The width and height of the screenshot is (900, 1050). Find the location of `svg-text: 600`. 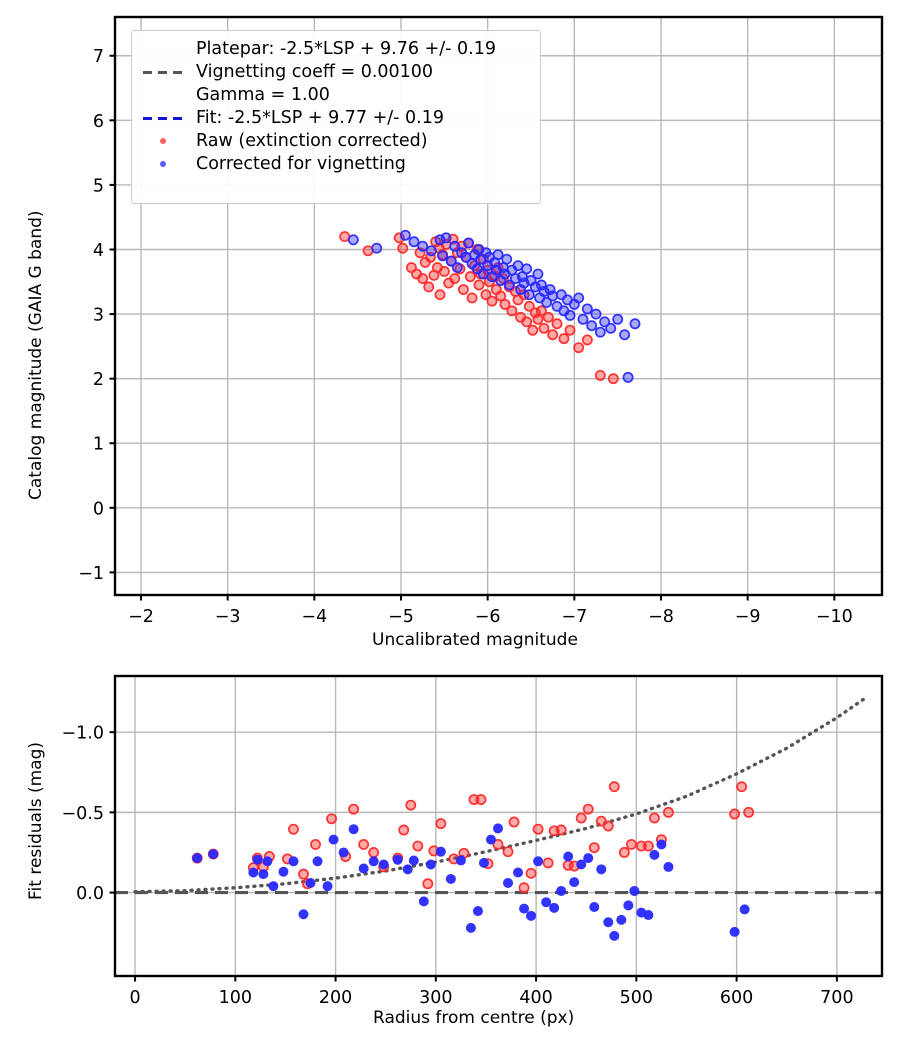

svg-text: 600 is located at coordinates (736, 998).